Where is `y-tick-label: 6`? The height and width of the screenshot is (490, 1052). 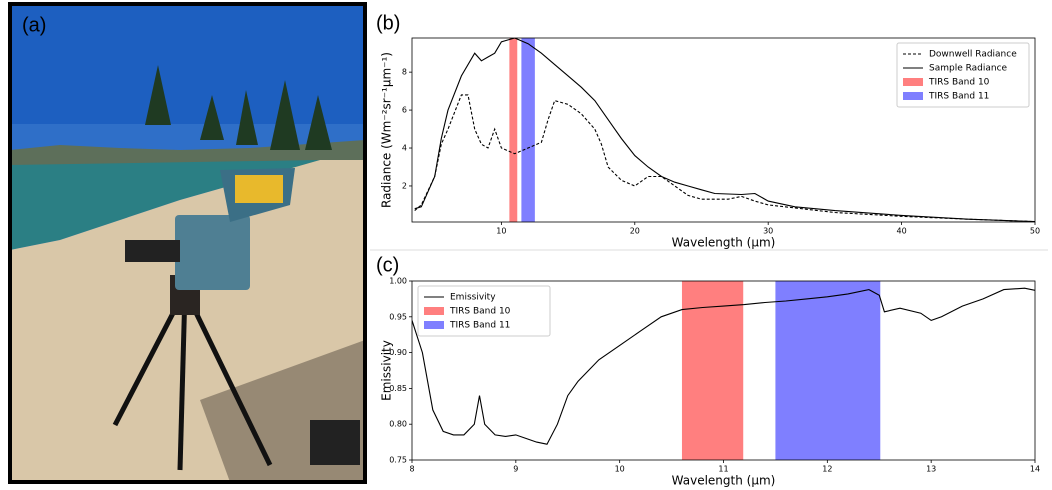
y-tick-label: 6 is located at coordinates (404, 110).